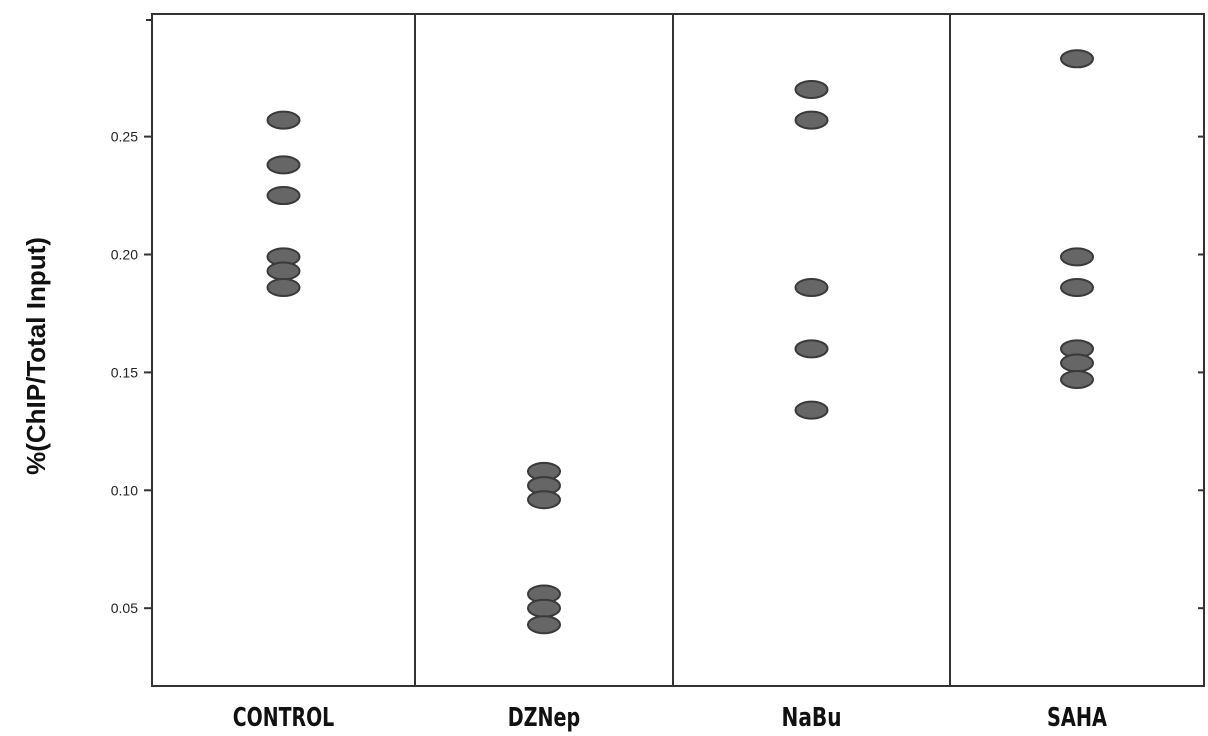 This screenshot has height=736, width=1208. What do you see at coordinates (124, 490) in the screenshot?
I see `y-tick-label: 0.10` at bounding box center [124, 490].